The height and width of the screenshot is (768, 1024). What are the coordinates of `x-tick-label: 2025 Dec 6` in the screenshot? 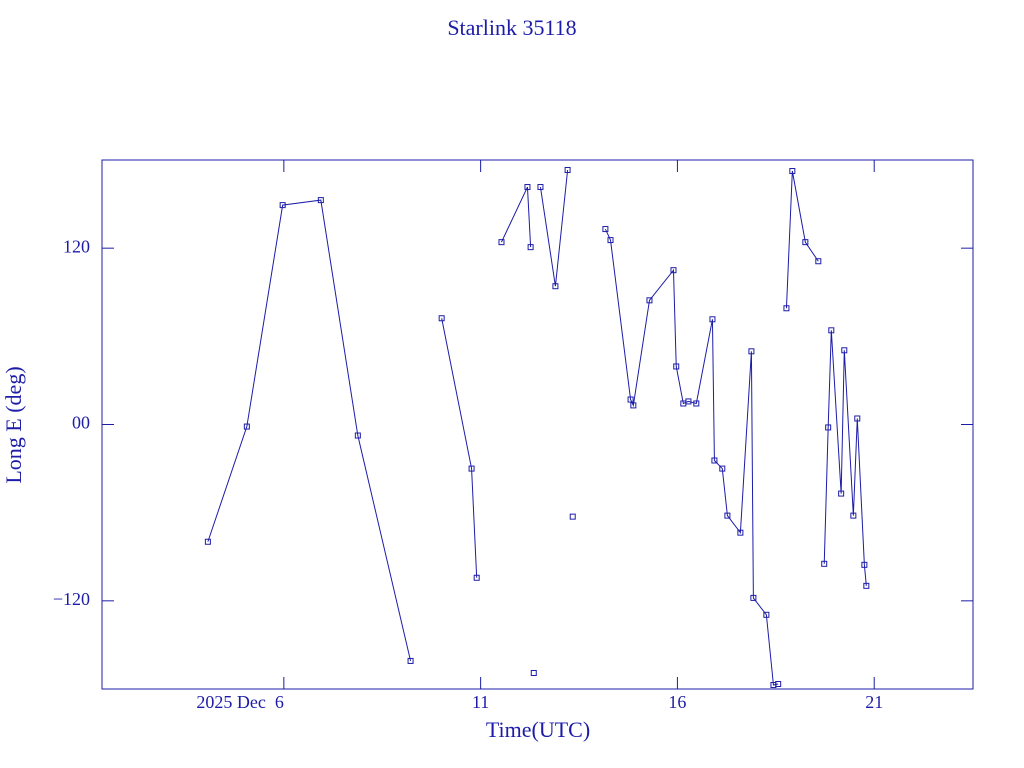 It's located at (239, 702).